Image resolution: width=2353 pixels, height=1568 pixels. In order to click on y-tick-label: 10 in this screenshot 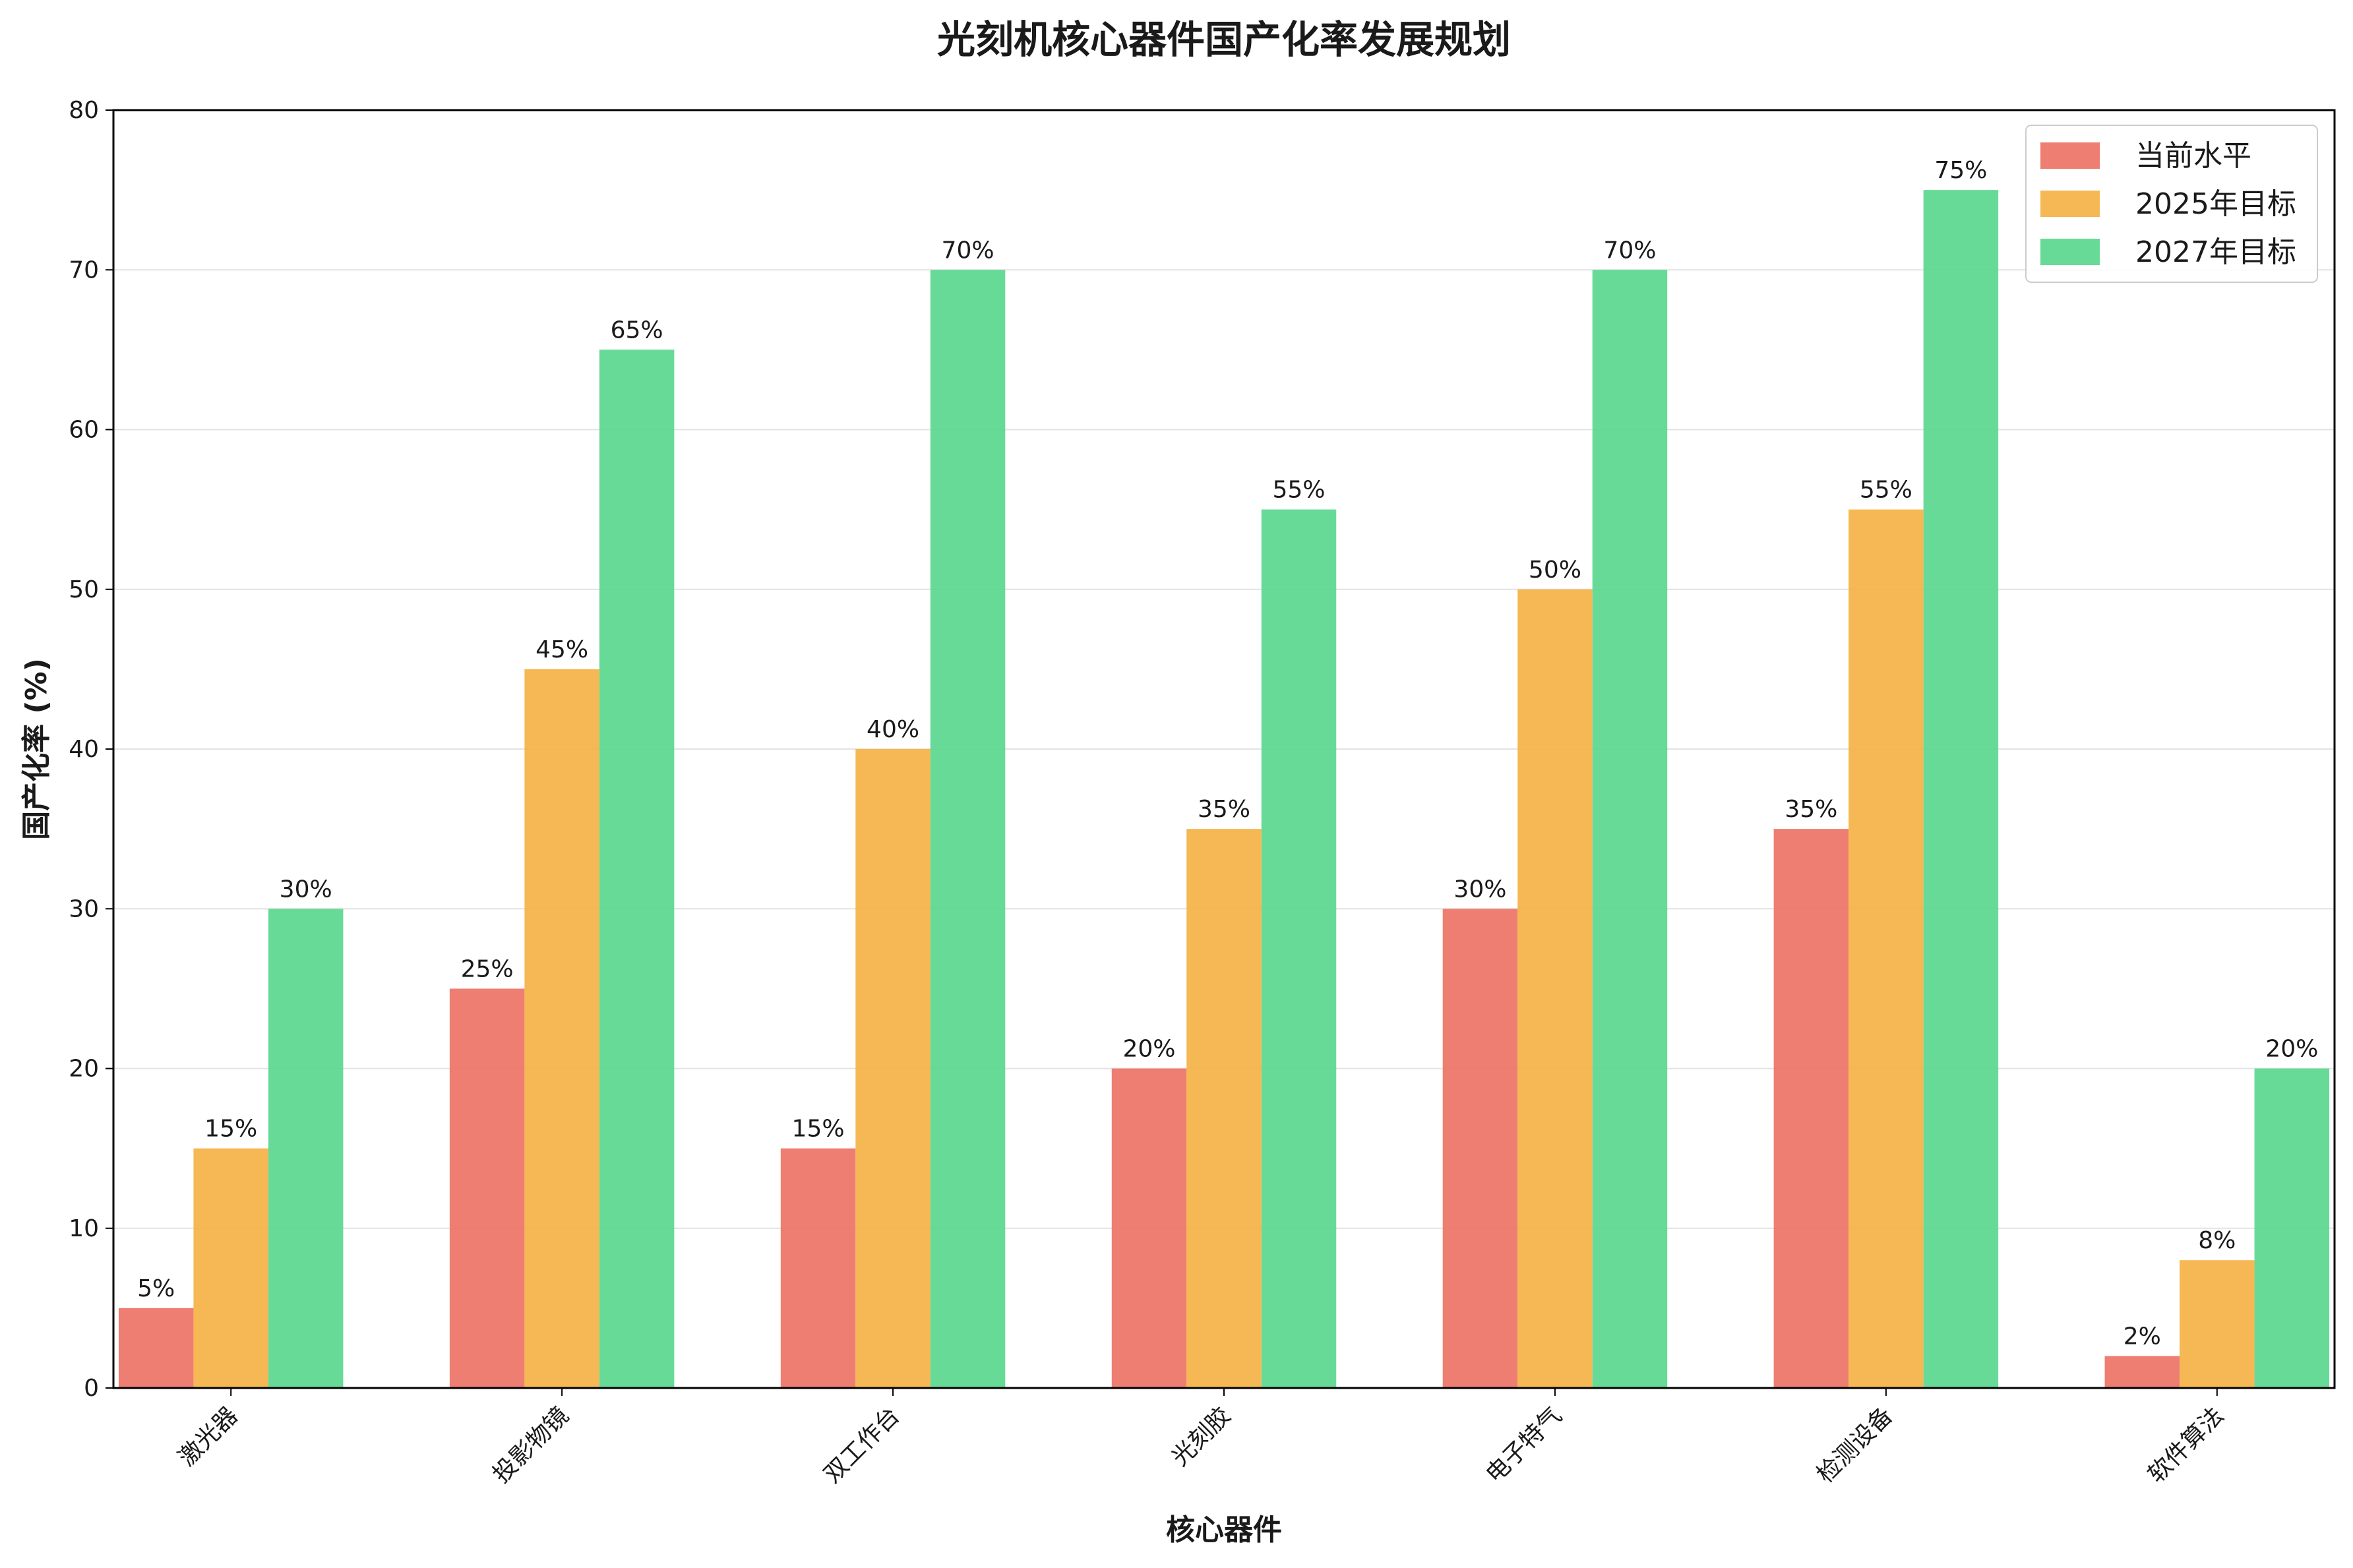, I will do `click(84, 1228)`.